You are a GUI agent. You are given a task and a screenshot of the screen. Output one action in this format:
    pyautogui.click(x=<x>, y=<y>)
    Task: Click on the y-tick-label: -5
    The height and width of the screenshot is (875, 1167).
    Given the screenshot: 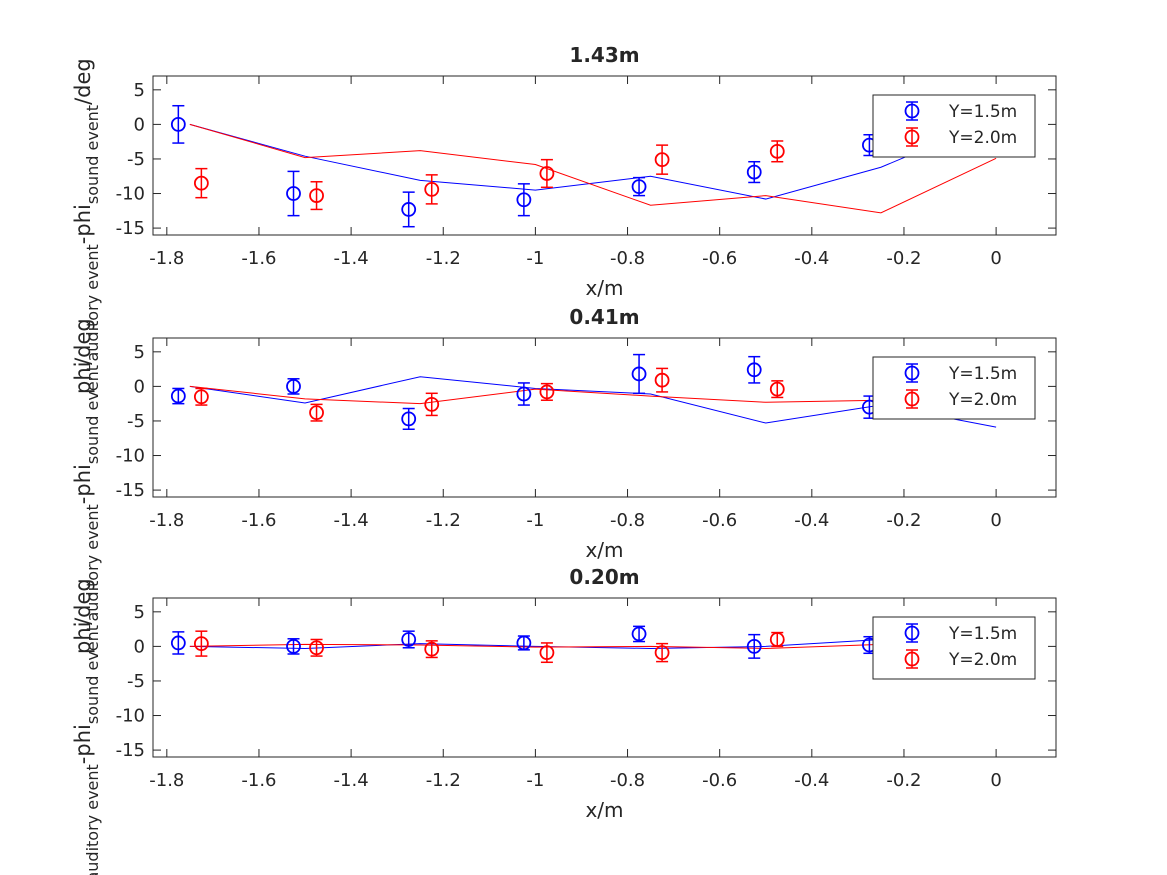 What is the action you would take?
    pyautogui.click(x=136, y=681)
    